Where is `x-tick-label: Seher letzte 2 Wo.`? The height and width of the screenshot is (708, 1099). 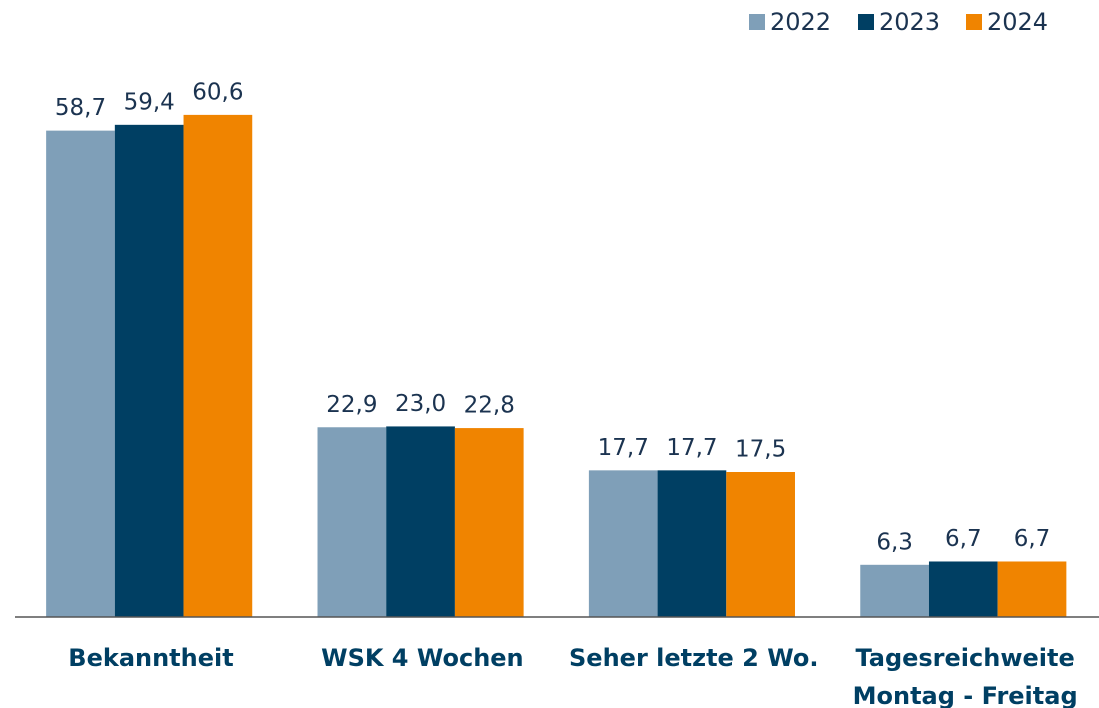 x-tick-label: Seher letzte 2 Wo. is located at coordinates (694, 658).